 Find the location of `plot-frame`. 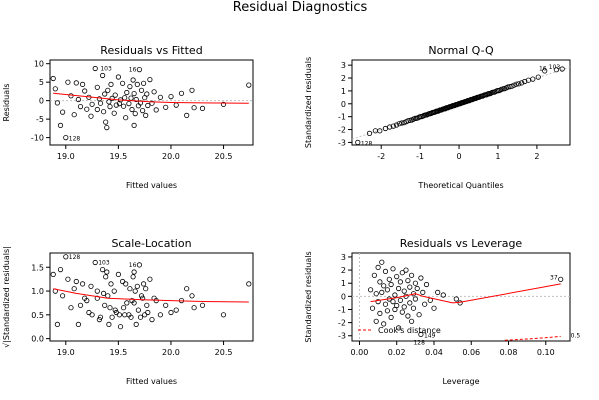

plot-frame is located at coordinates (461, 297).